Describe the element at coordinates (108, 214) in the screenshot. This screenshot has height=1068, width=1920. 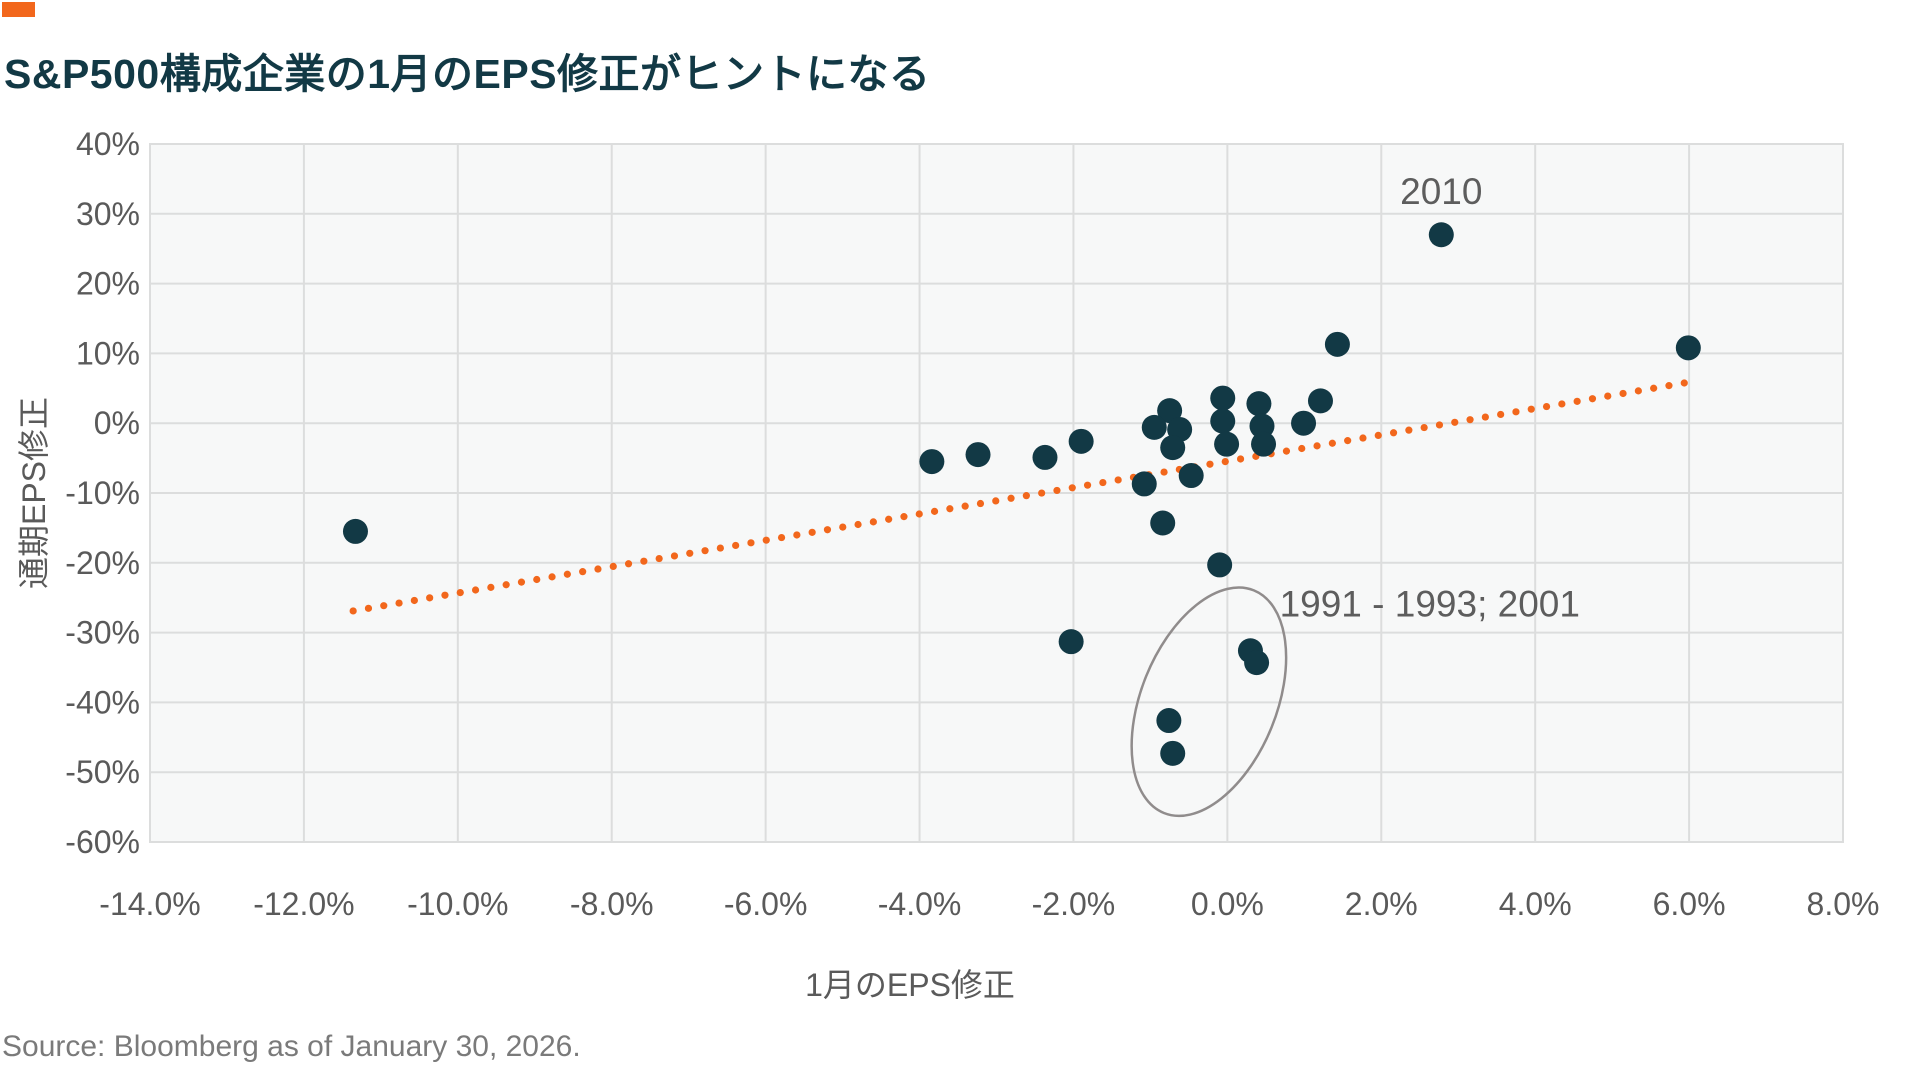
I see `y-tick-label: 30%` at that location.